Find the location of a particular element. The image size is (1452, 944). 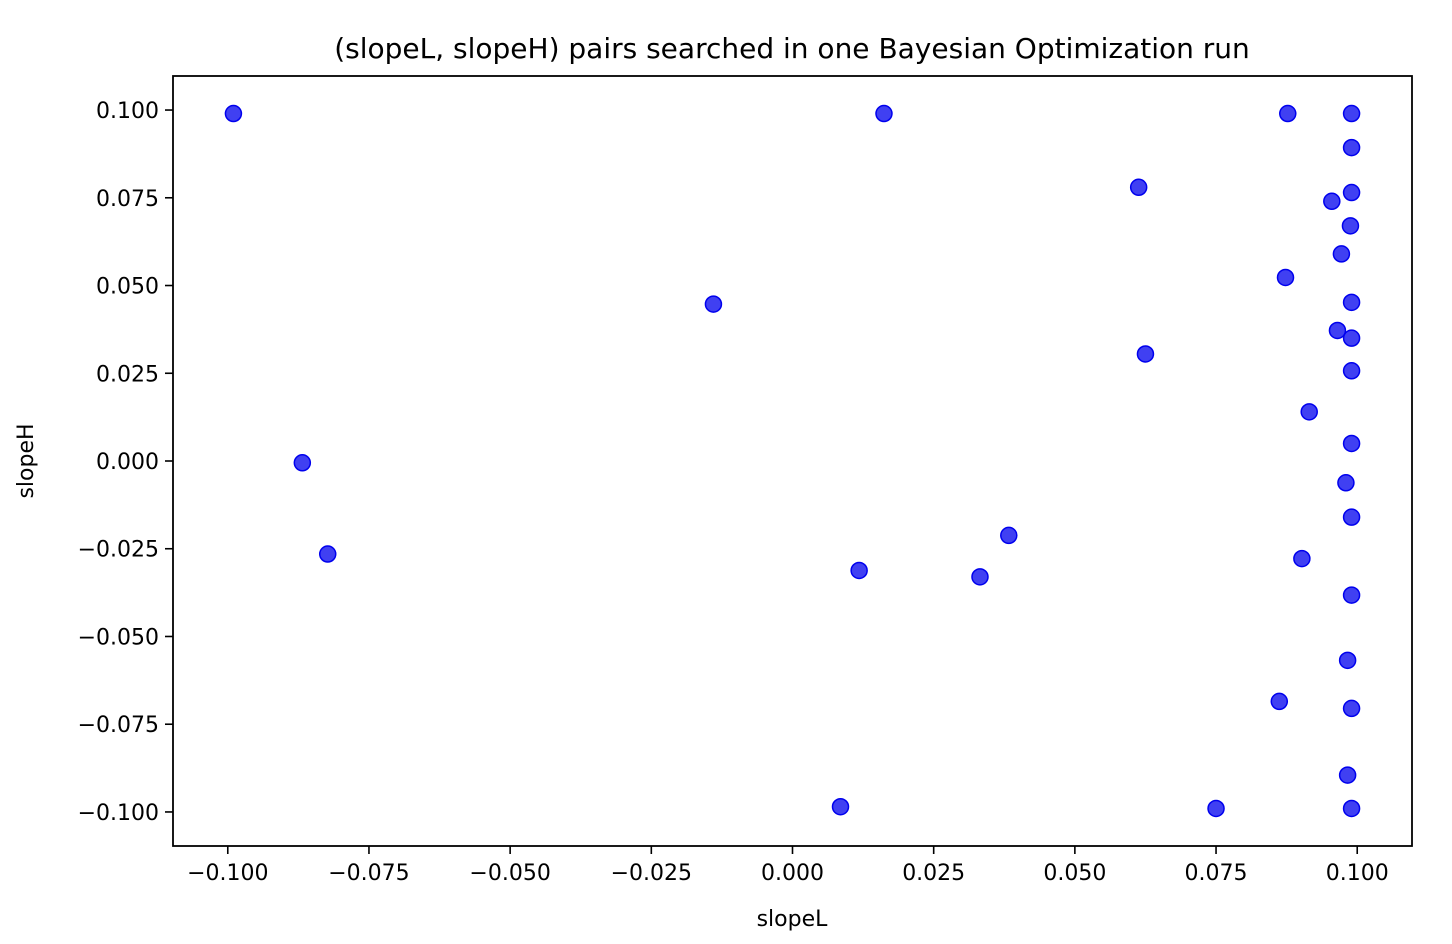

y-tick-label: 0.000 is located at coordinates (127, 462).